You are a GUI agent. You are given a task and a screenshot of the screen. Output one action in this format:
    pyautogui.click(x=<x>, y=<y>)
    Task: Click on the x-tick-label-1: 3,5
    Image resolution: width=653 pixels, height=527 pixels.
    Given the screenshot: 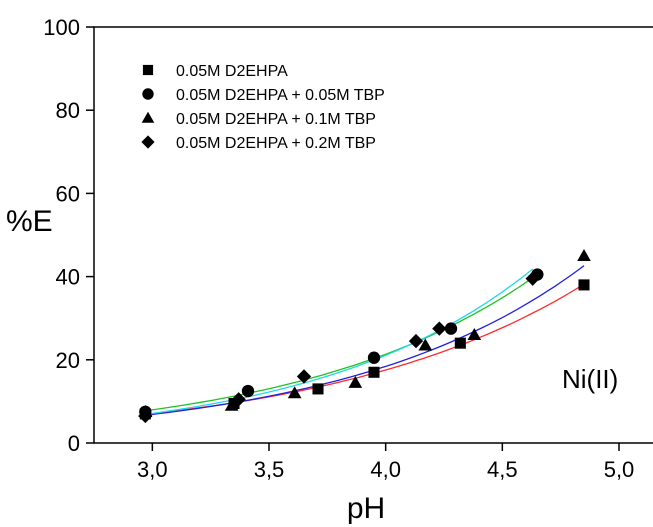 What is the action you would take?
    pyautogui.click(x=269, y=469)
    